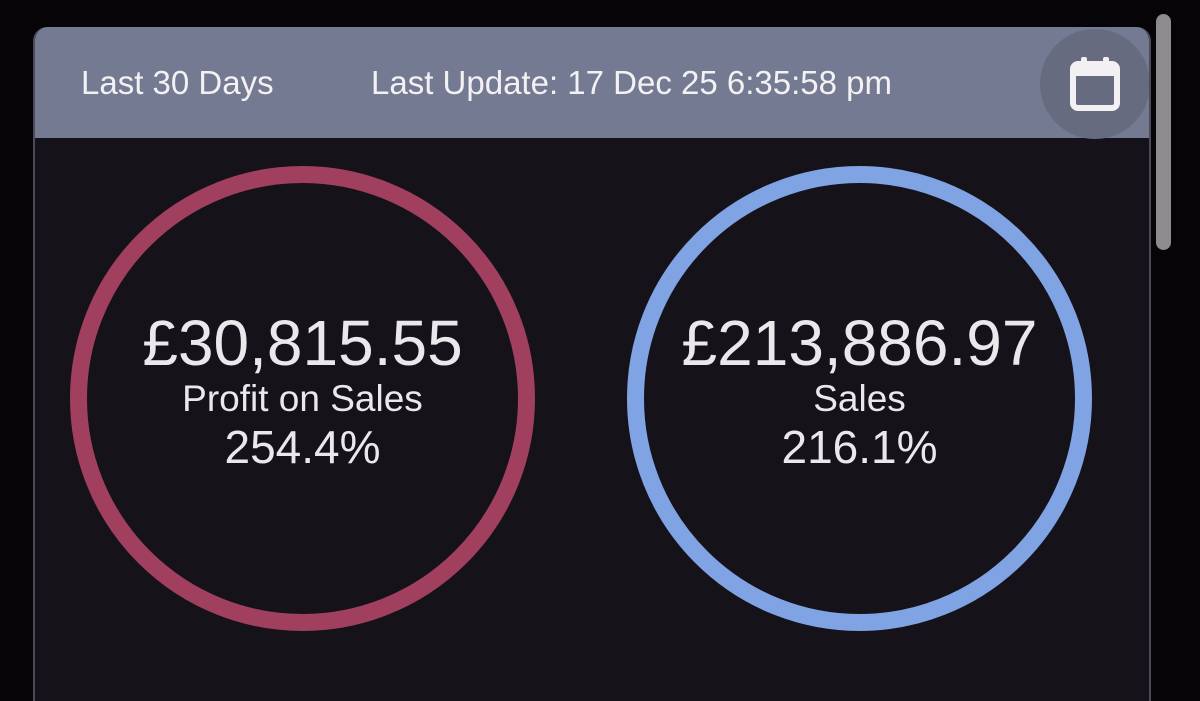 This screenshot has width=1200, height=701. I want to click on last-update-label: Last Update: 17 Dec 25 6:35:58 pm, so click(632, 82).